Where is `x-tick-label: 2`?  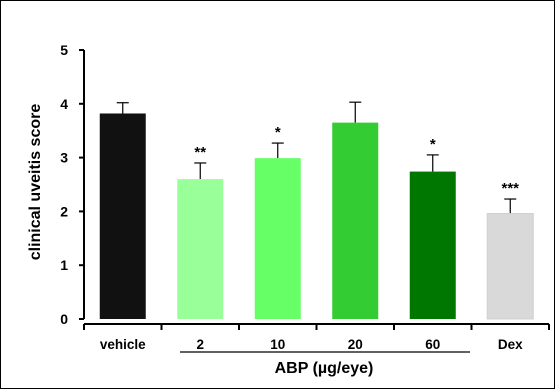 x-tick-label: 2 is located at coordinates (200, 344).